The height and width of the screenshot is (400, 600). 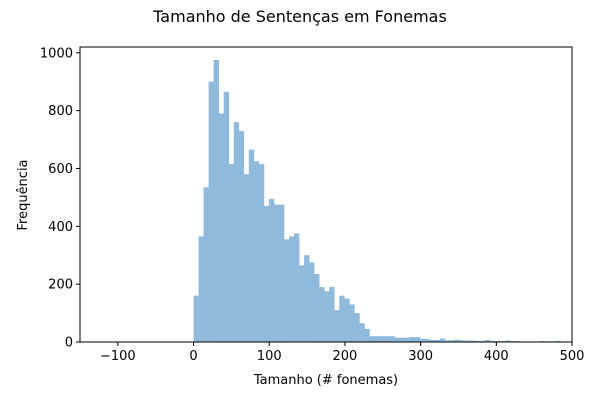 I want to click on y-tick-label: 0, so click(x=69, y=343).